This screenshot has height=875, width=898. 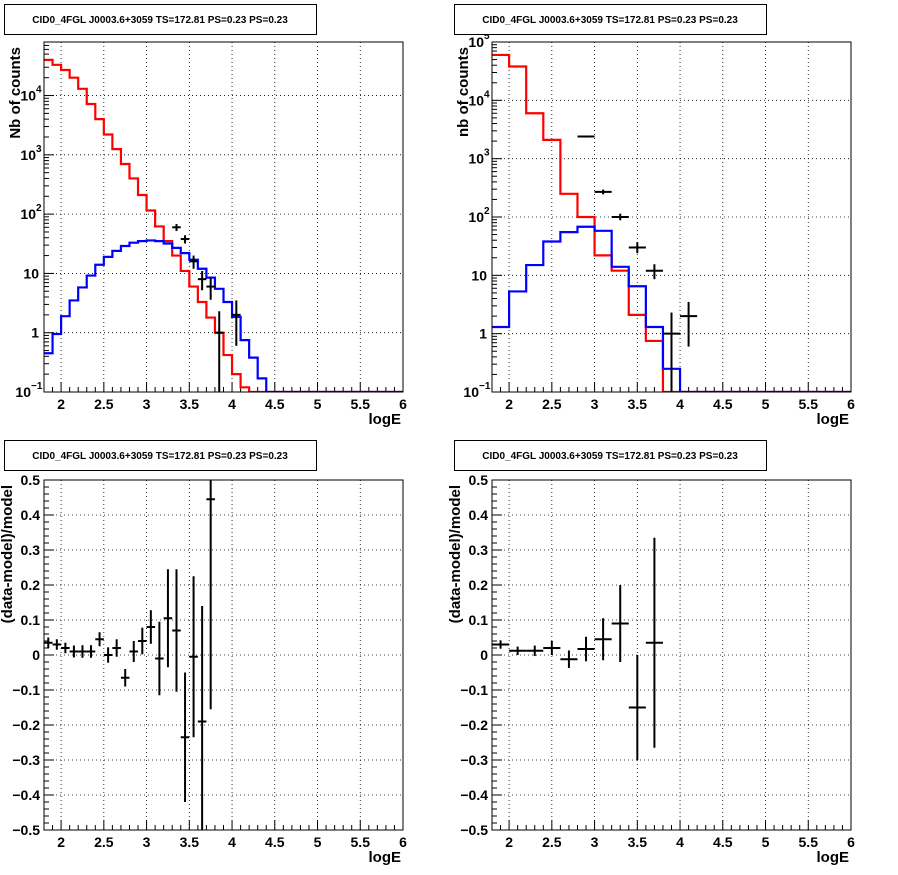 I want to click on y-tick-label: −0.1, so click(x=474, y=690).